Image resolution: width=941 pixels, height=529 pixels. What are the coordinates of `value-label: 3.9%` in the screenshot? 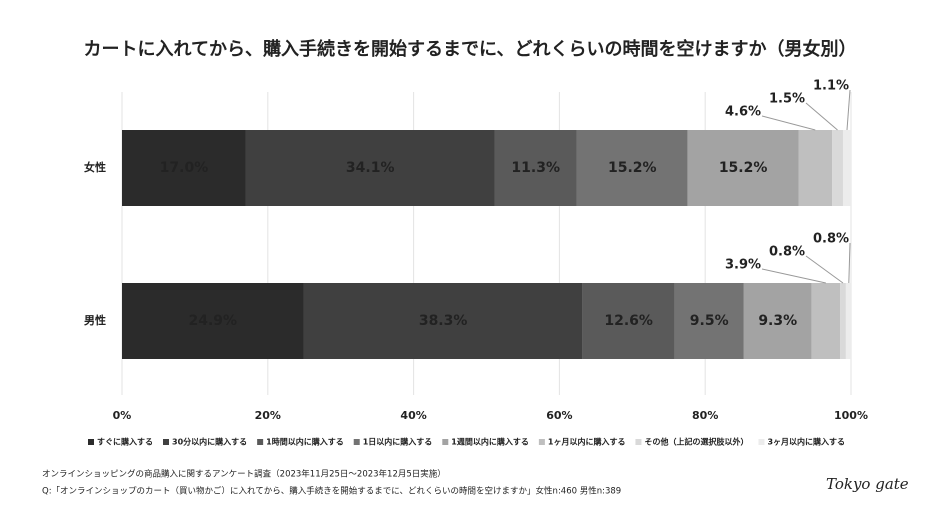 It's located at (743, 265).